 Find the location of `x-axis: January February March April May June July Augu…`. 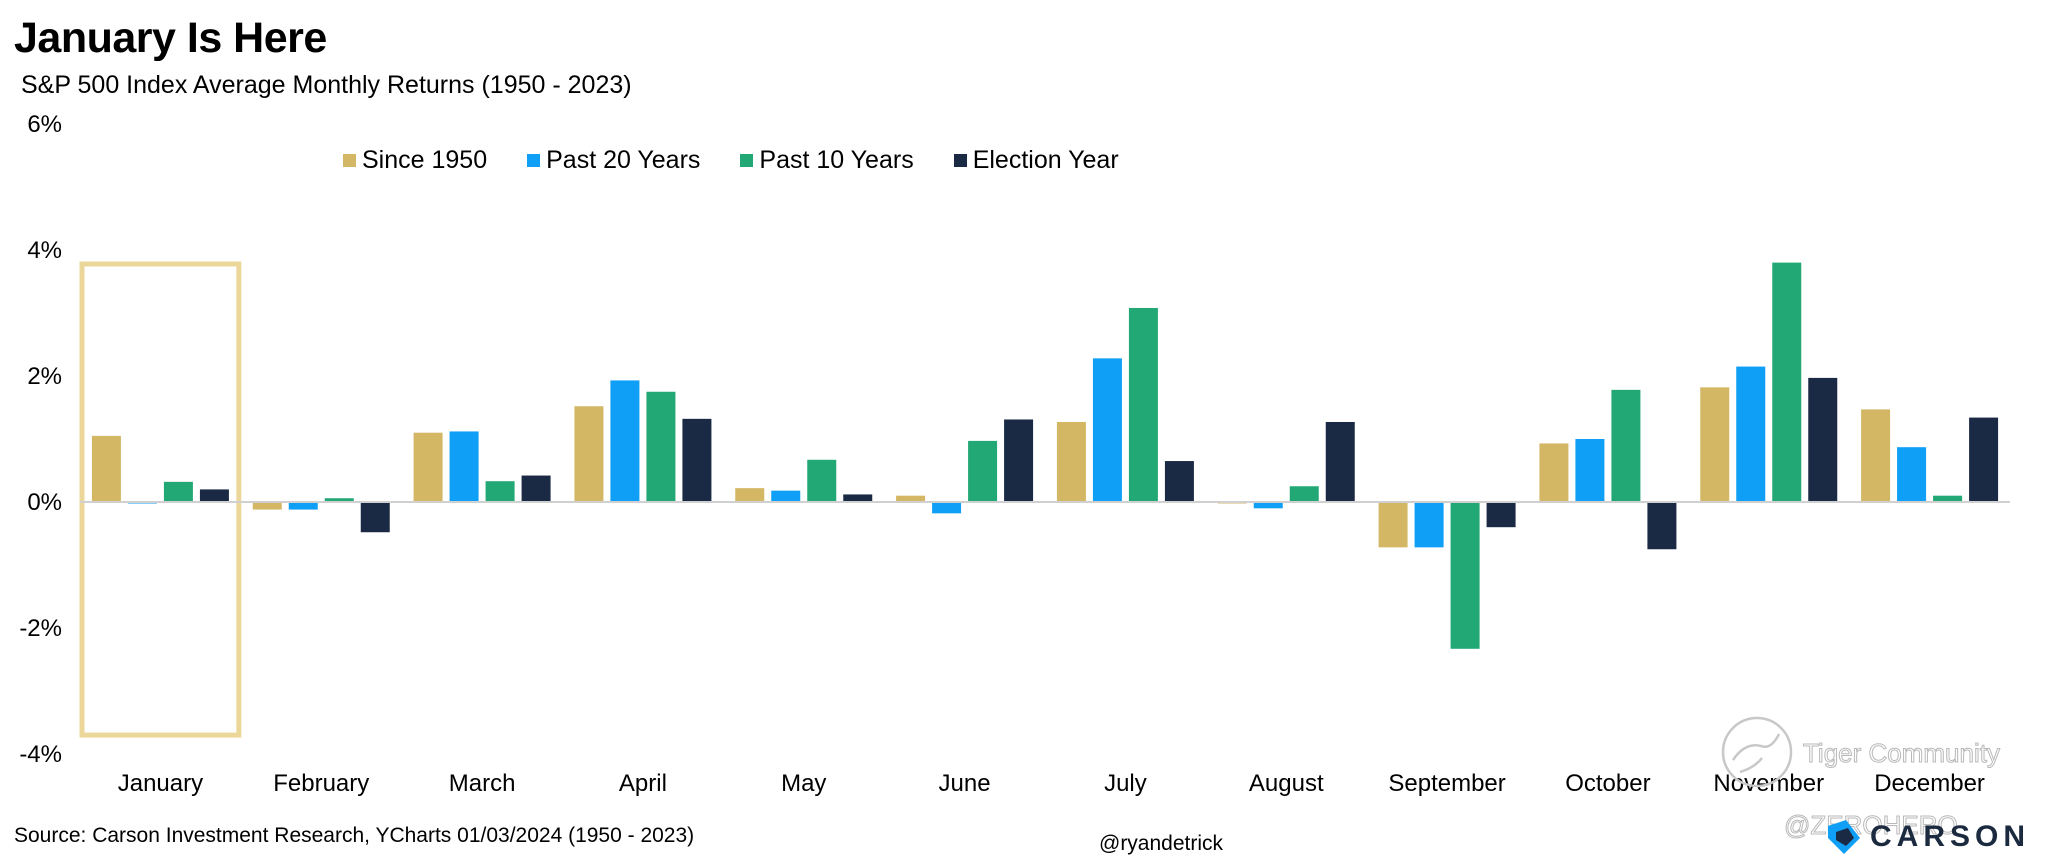

x-axis: January February March April May June July Augu… is located at coordinates (1051, 783).